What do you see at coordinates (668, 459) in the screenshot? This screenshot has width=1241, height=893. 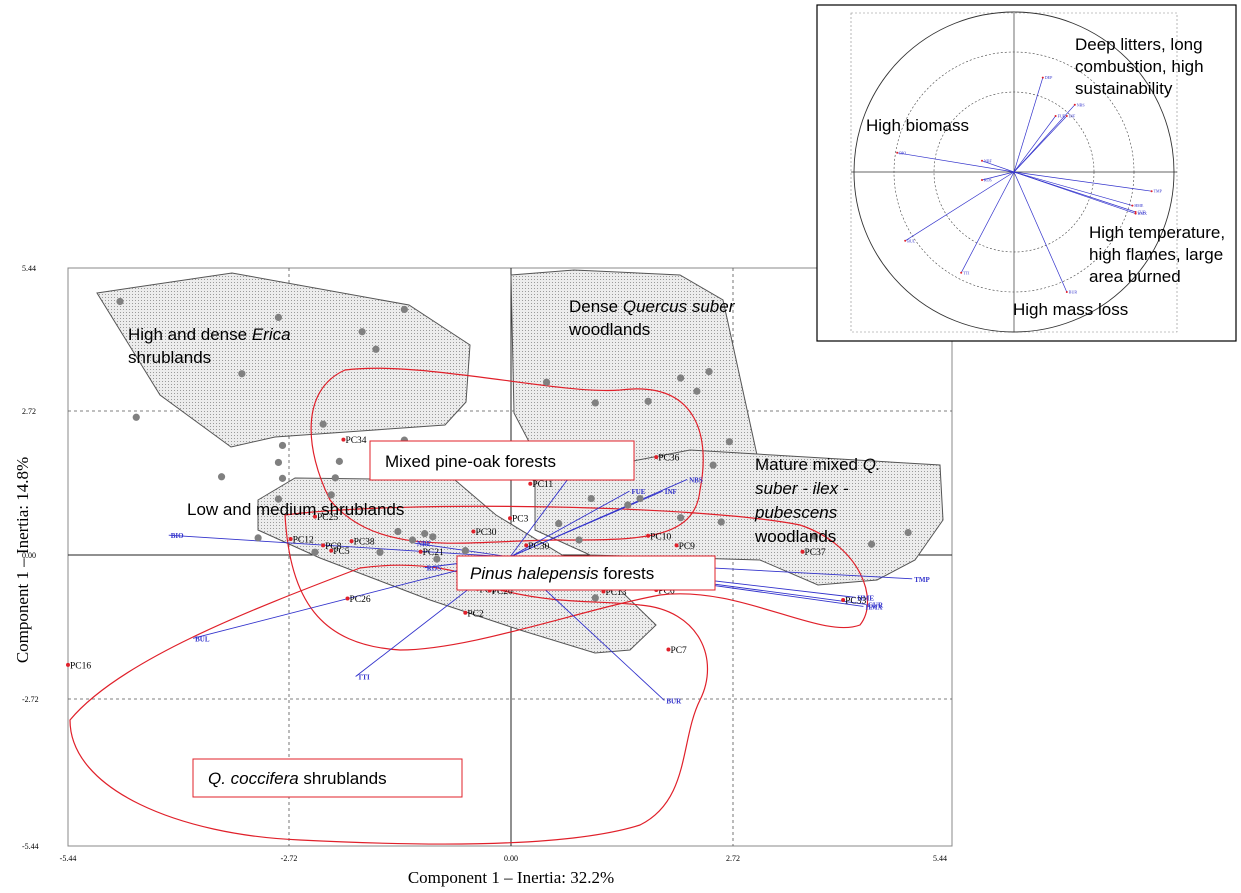 I see `point-label-pc36: PC36` at bounding box center [668, 459].